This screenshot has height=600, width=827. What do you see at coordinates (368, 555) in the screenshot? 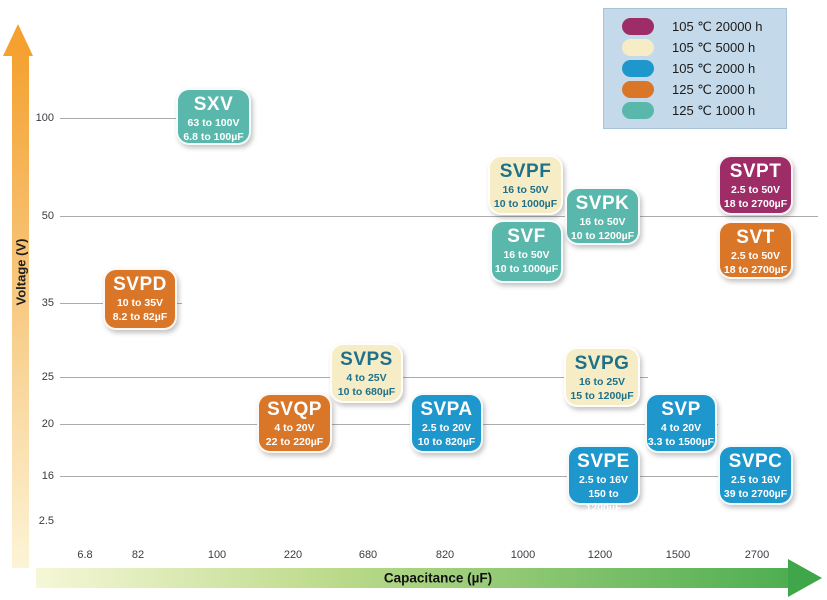
I see `x-tick-680: 680` at bounding box center [368, 555].